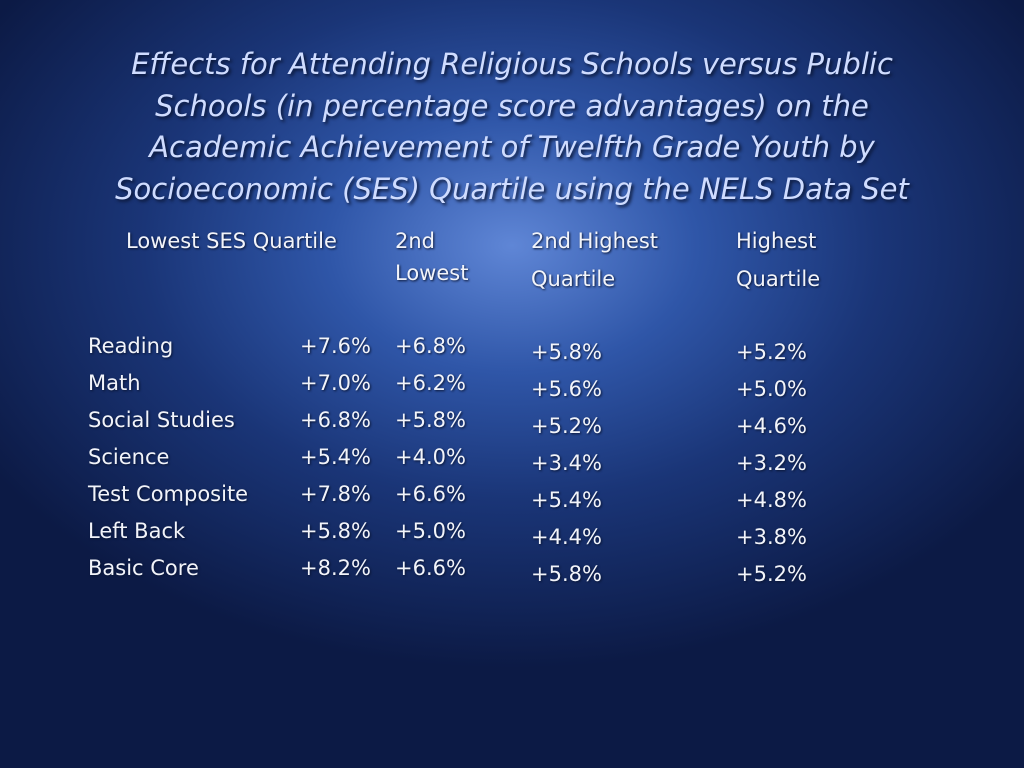 Image resolution: width=1024 pixels, height=768 pixels. Describe the element at coordinates (415, 241) in the screenshot. I see `column-header: 2nd` at that location.